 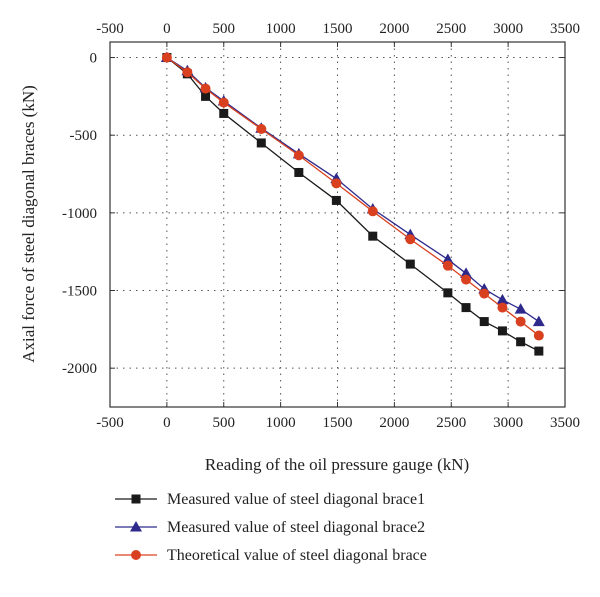 What do you see at coordinates (451, 29) in the screenshot?
I see `x-tick-label-top: 2500` at bounding box center [451, 29].